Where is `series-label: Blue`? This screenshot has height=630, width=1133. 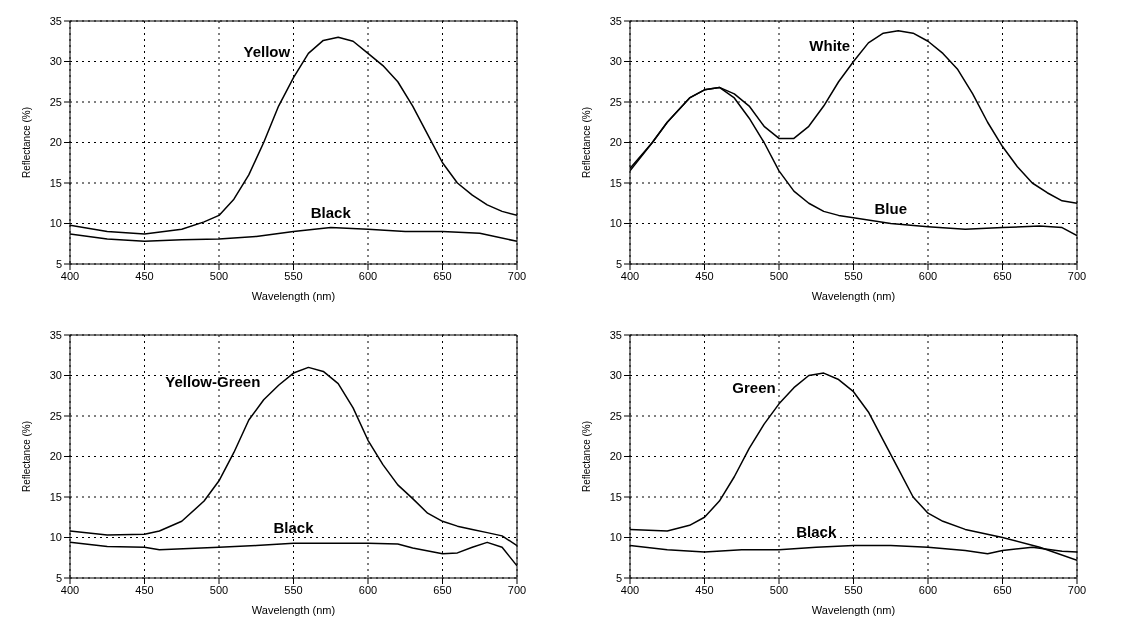 series-label: Blue is located at coordinates (891, 208).